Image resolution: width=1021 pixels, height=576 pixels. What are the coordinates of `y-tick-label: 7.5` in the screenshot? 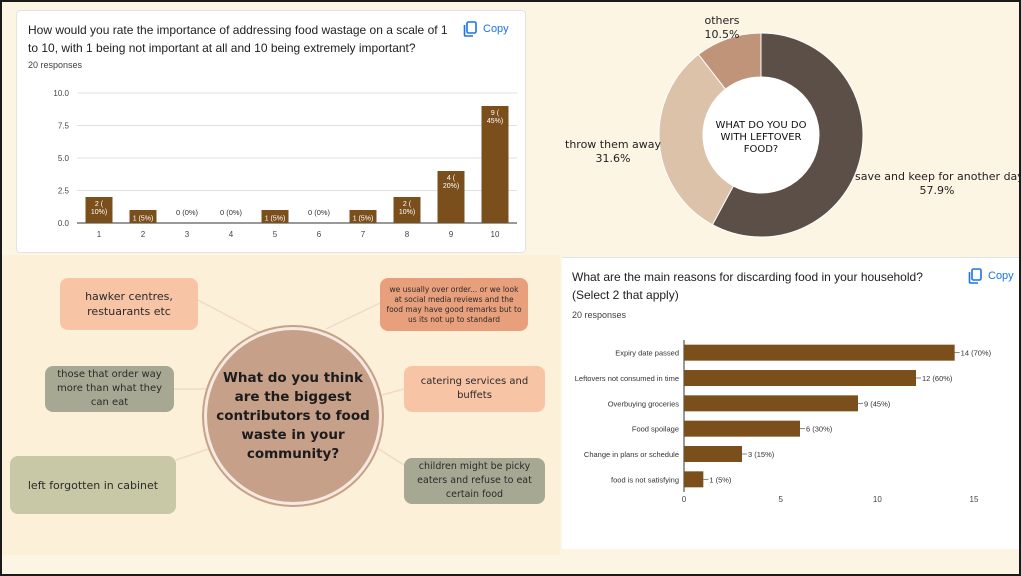 It's located at (64, 126).